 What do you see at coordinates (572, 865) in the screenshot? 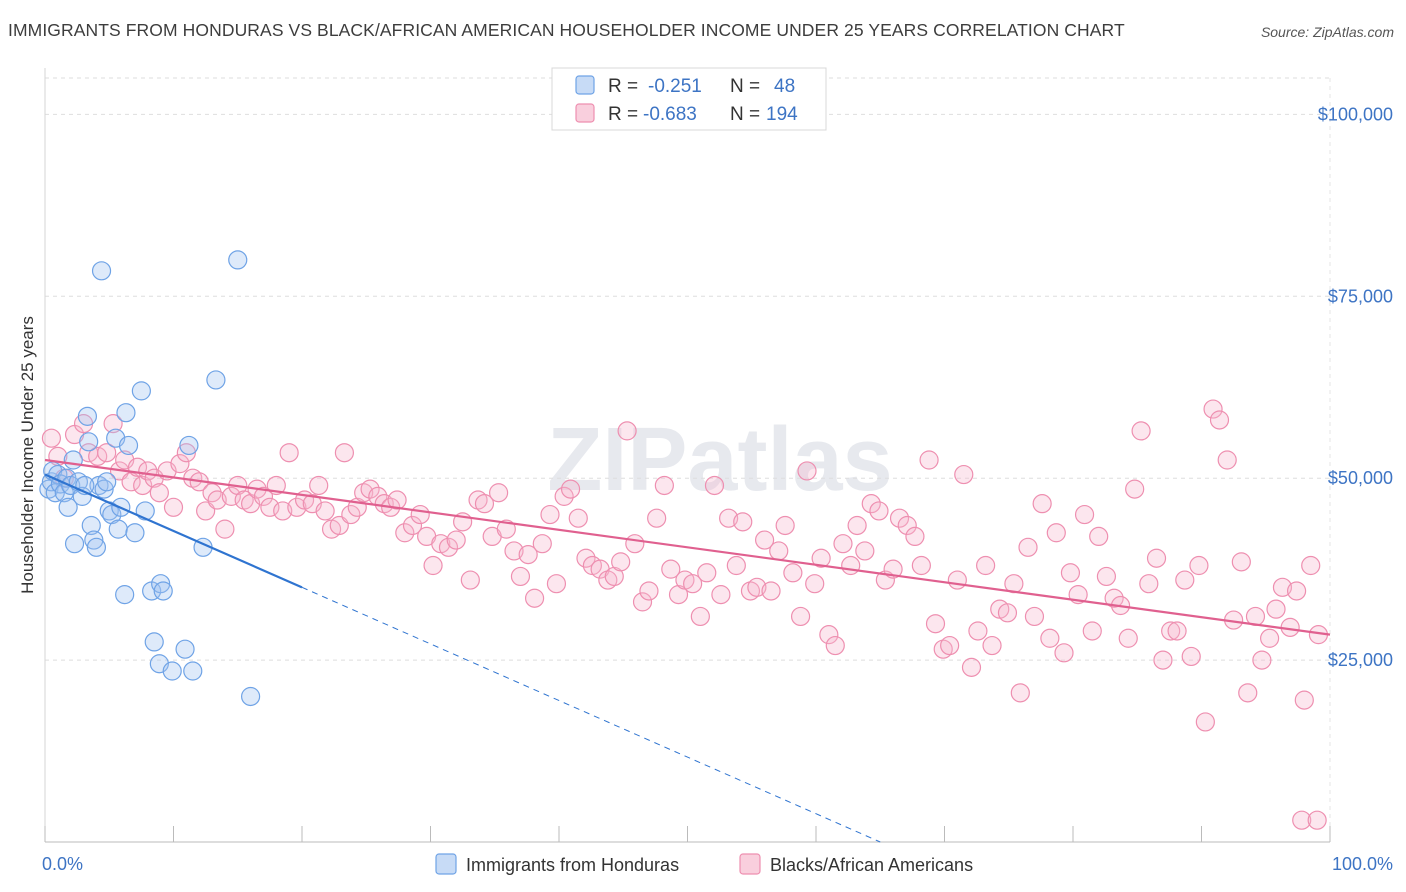
I see `series-legend-label-blue: Immigrants from Honduras` at bounding box center [572, 865].